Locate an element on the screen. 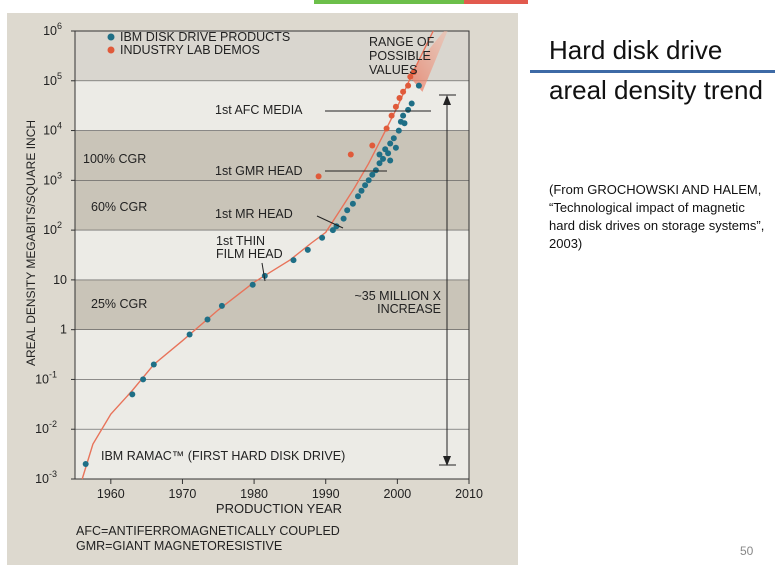 This screenshot has width=775, height=574. top-tab-strip is located at coordinates (421, 2).